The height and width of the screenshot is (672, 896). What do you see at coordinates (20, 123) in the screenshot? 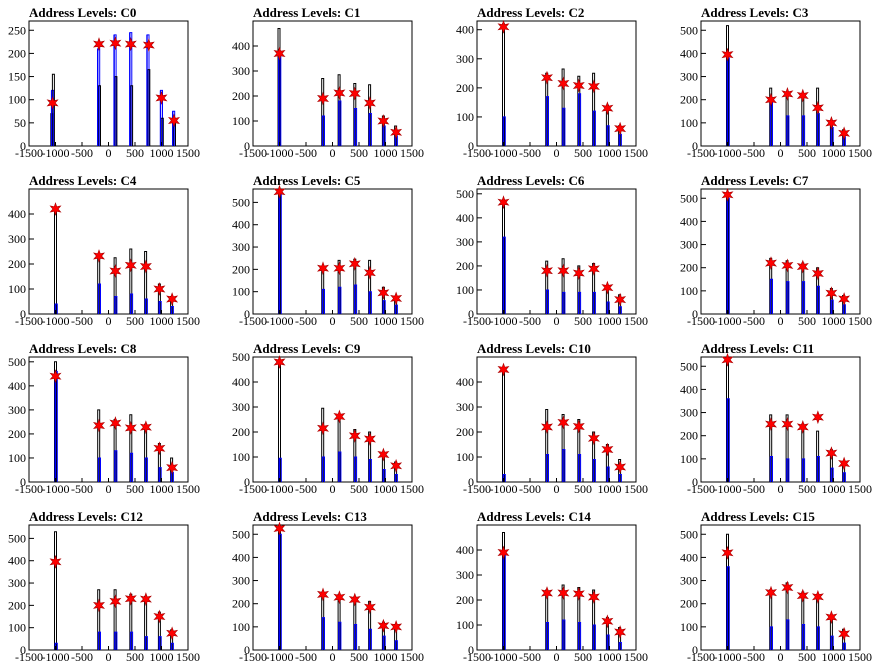
I see `y-tick-label: 50` at bounding box center [20, 123].